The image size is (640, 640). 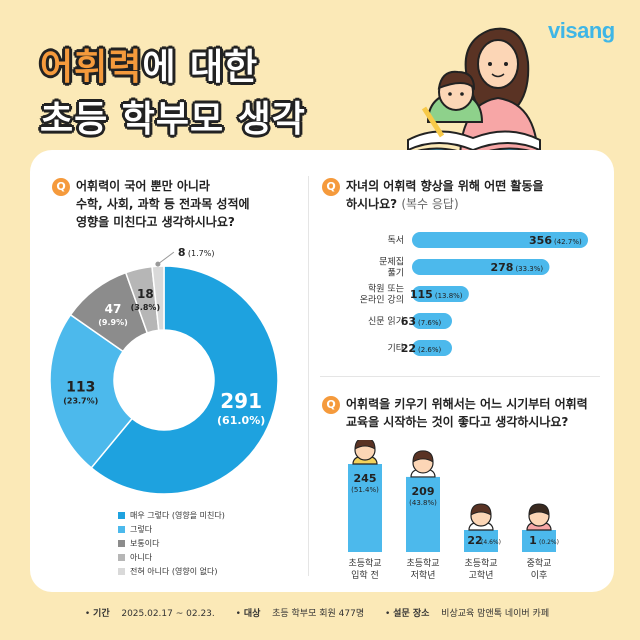 What do you see at coordinates (143, 186) in the screenshot?
I see `q1-line1: 어휘력이 국어 뿐만 아니라` at bounding box center [143, 186].